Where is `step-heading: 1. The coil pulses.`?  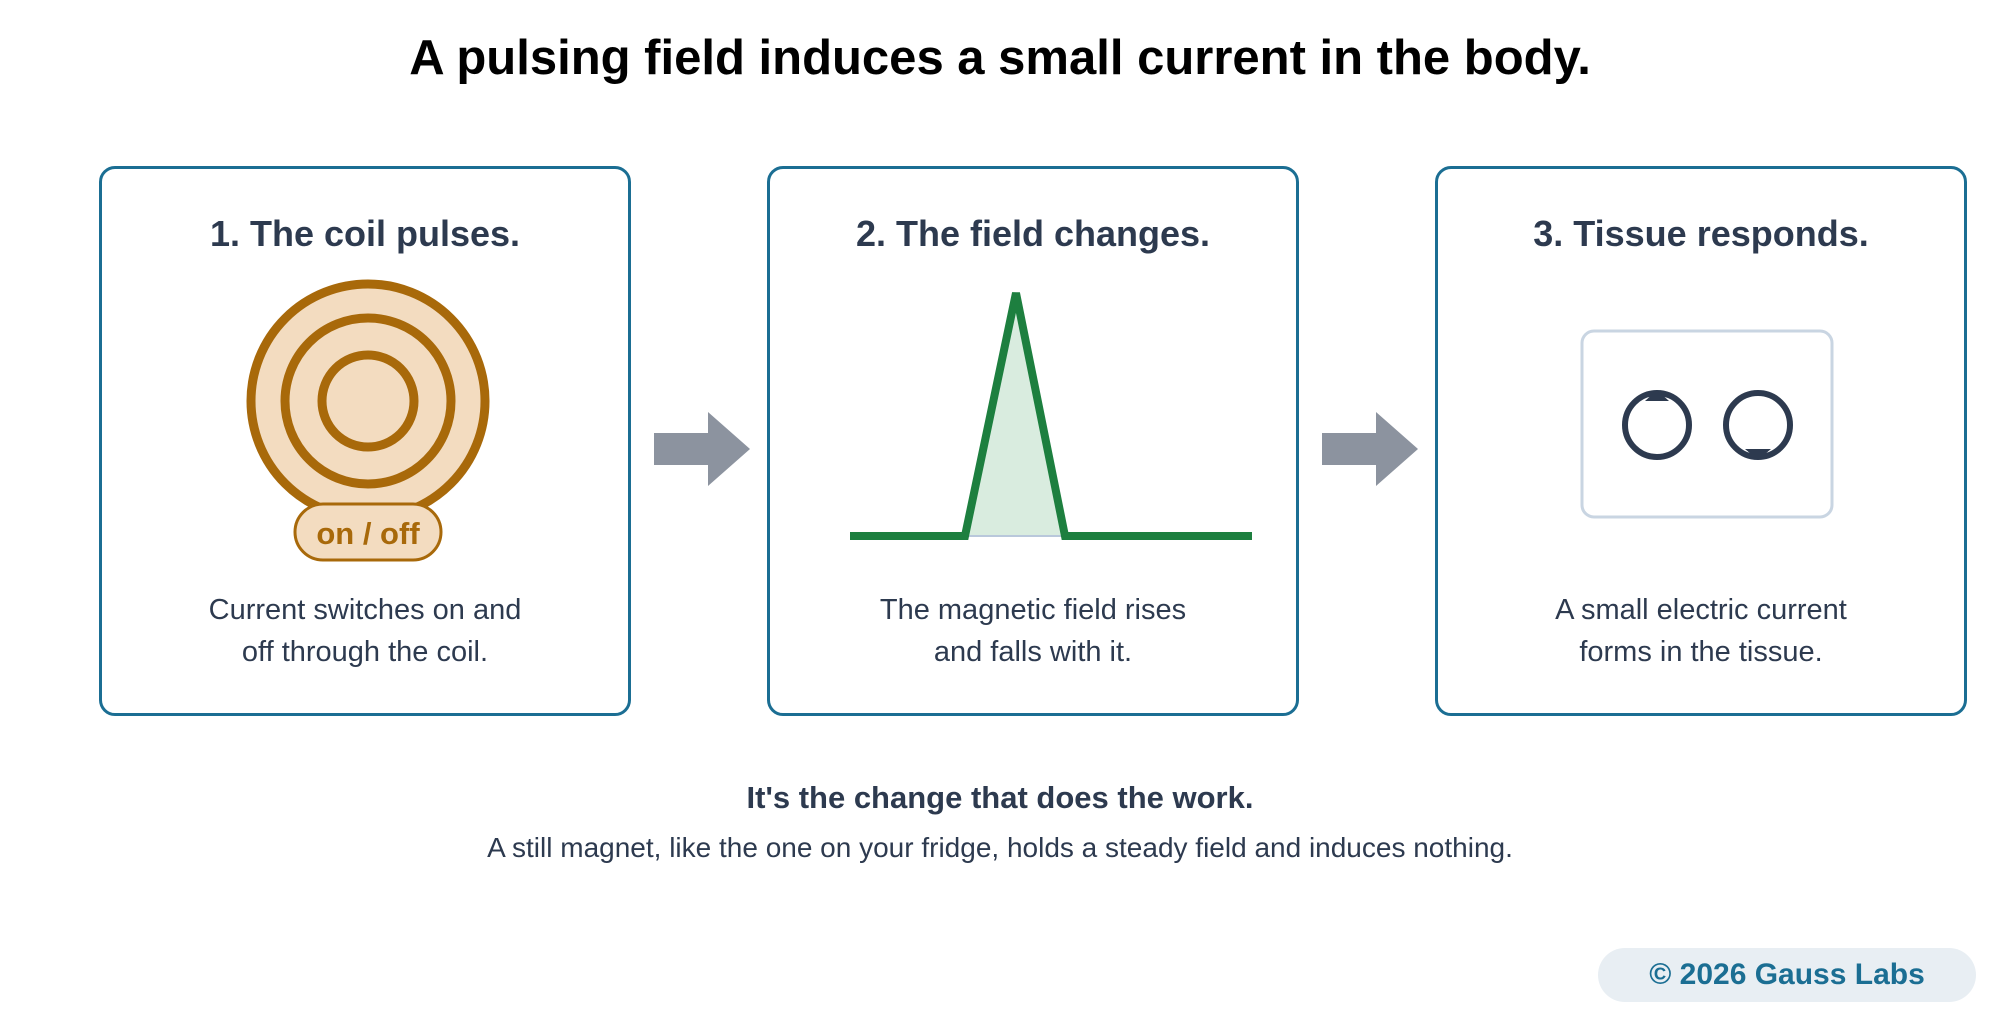 step-heading: 1. The coil pulses. is located at coordinates (365, 233).